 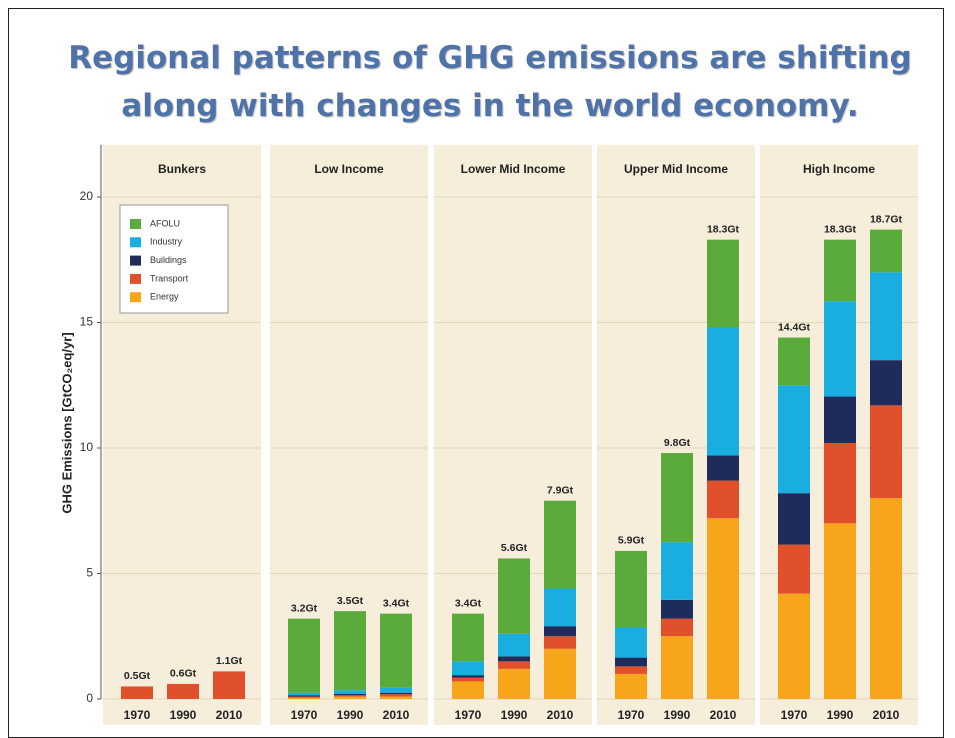 I want to click on total-label: 5.6Gt, so click(x=514, y=548).